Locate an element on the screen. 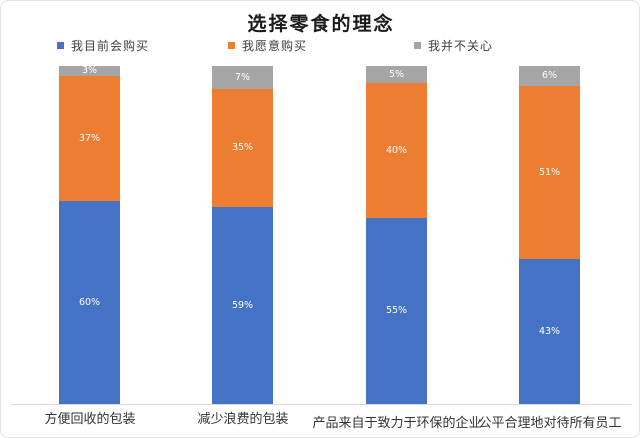 The height and width of the screenshot is (438, 640). legend-item-0: 我目前会购买 is located at coordinates (103, 45).